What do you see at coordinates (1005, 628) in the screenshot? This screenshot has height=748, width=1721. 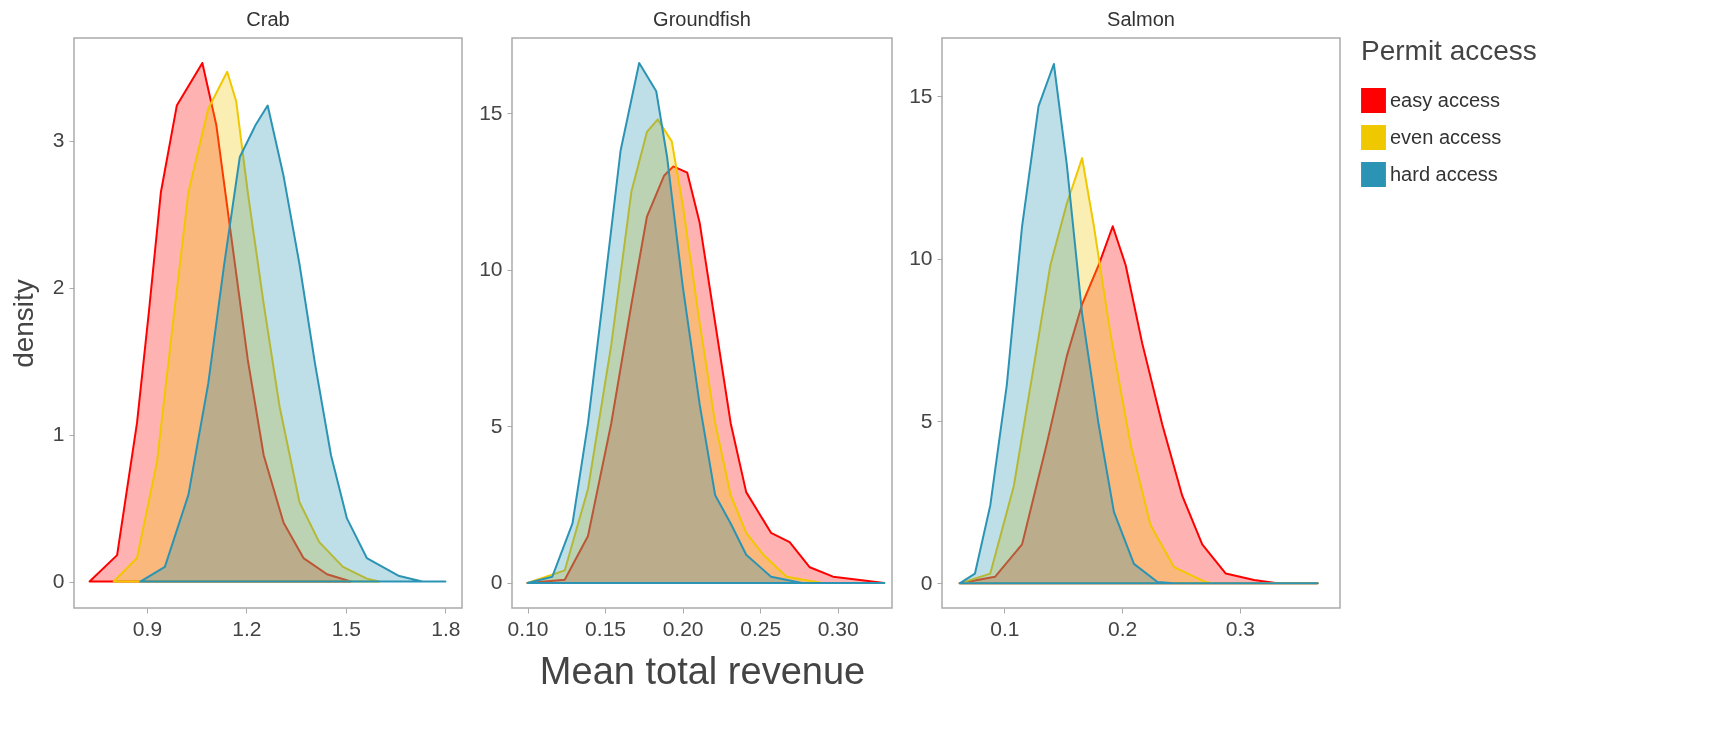 I see `x-tick-label: 0.1` at bounding box center [1005, 628].